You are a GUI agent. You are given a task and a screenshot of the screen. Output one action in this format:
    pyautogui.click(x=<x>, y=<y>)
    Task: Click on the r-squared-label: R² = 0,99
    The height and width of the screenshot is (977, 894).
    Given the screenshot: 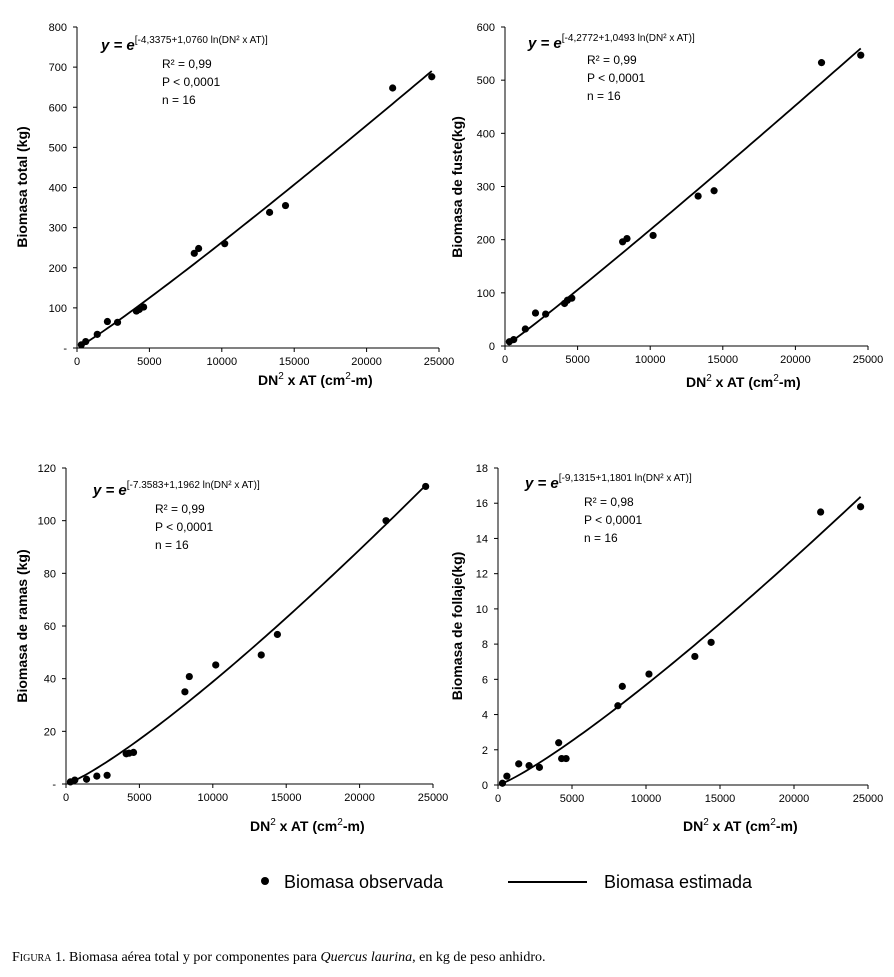 What is the action you would take?
    pyautogui.click(x=612, y=60)
    